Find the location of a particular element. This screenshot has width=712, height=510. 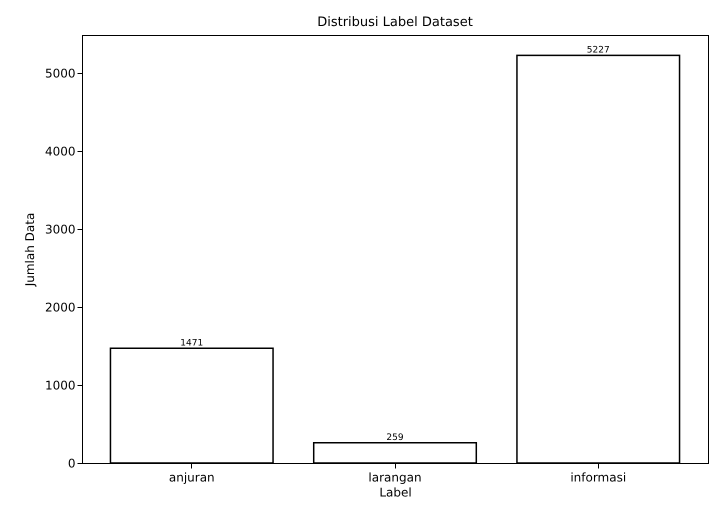

y-tick-label: 3000 is located at coordinates (60, 229).